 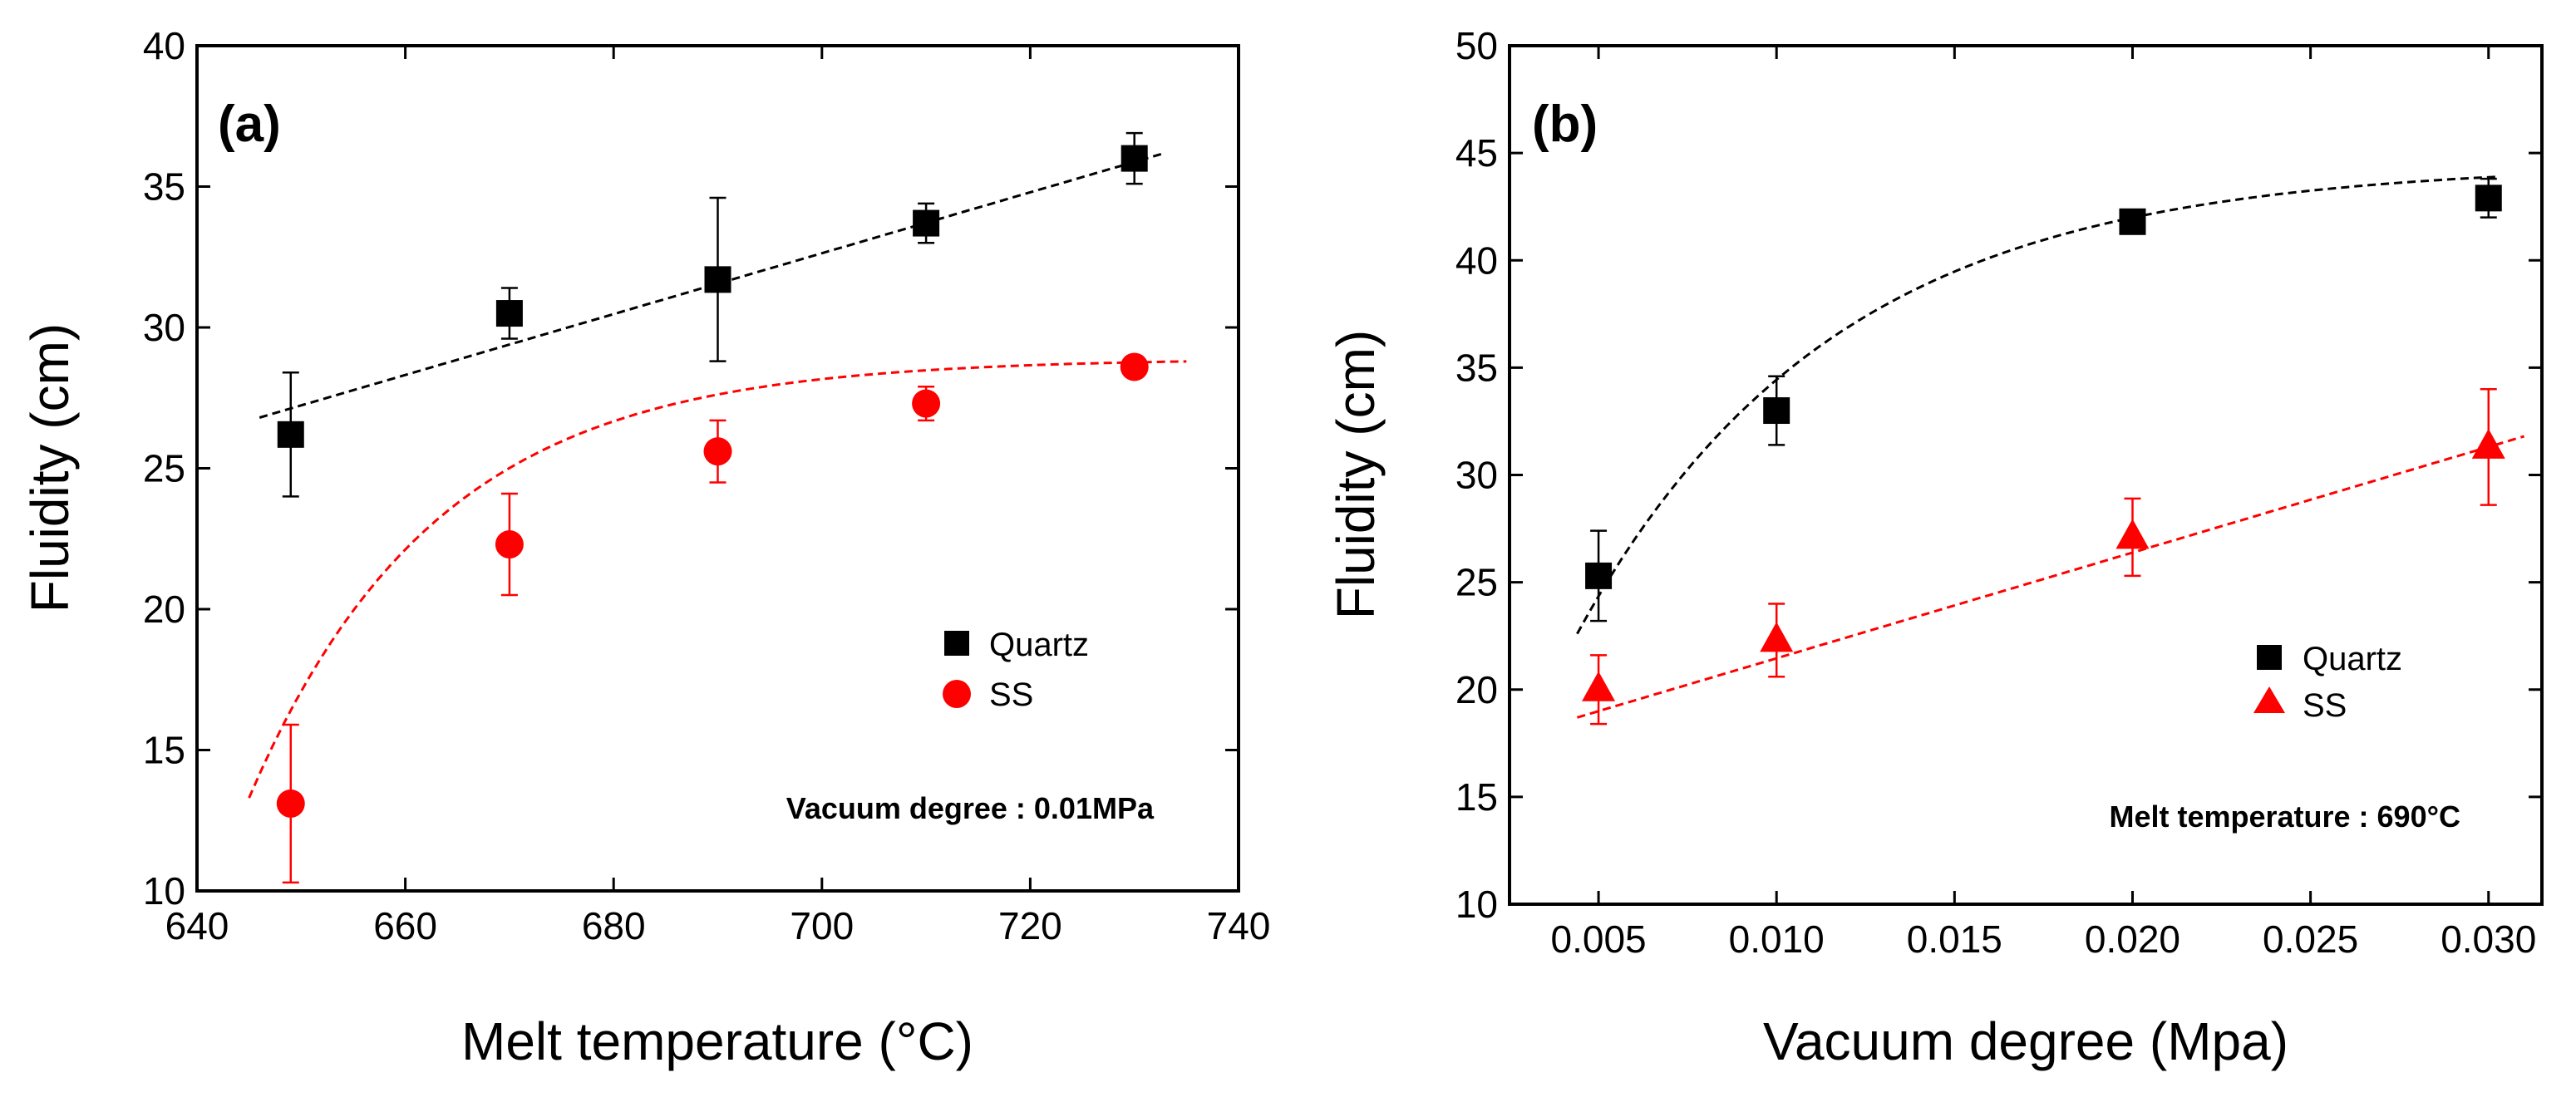 I want to click on panel-b-x-tick-label-0: 0.005, so click(x=1599, y=940).